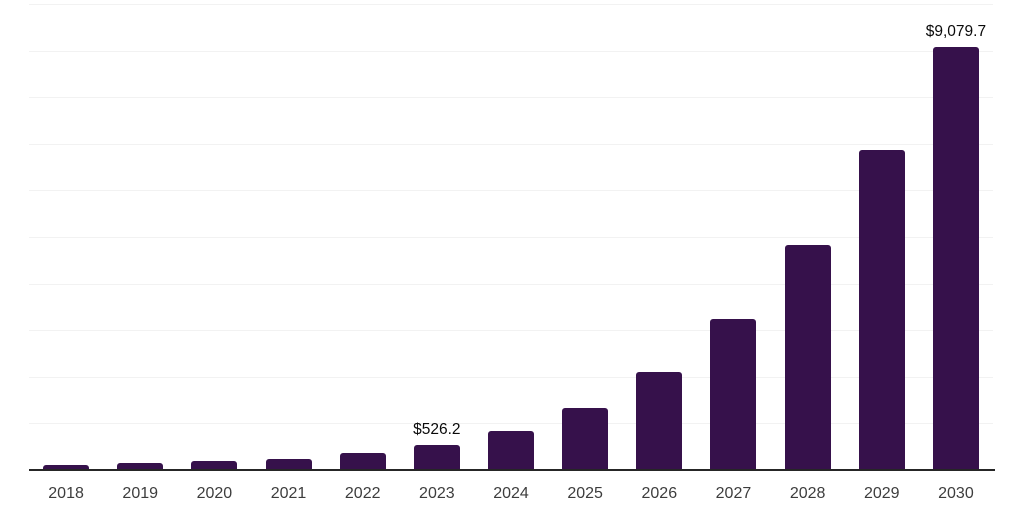  Describe the element at coordinates (807, 357) in the screenshot. I see `bar-2028` at that location.